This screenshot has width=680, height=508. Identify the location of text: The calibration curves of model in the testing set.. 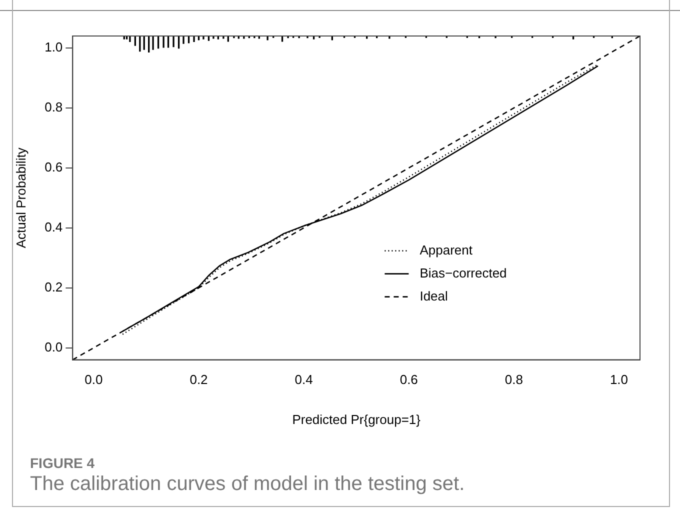
(247, 484).